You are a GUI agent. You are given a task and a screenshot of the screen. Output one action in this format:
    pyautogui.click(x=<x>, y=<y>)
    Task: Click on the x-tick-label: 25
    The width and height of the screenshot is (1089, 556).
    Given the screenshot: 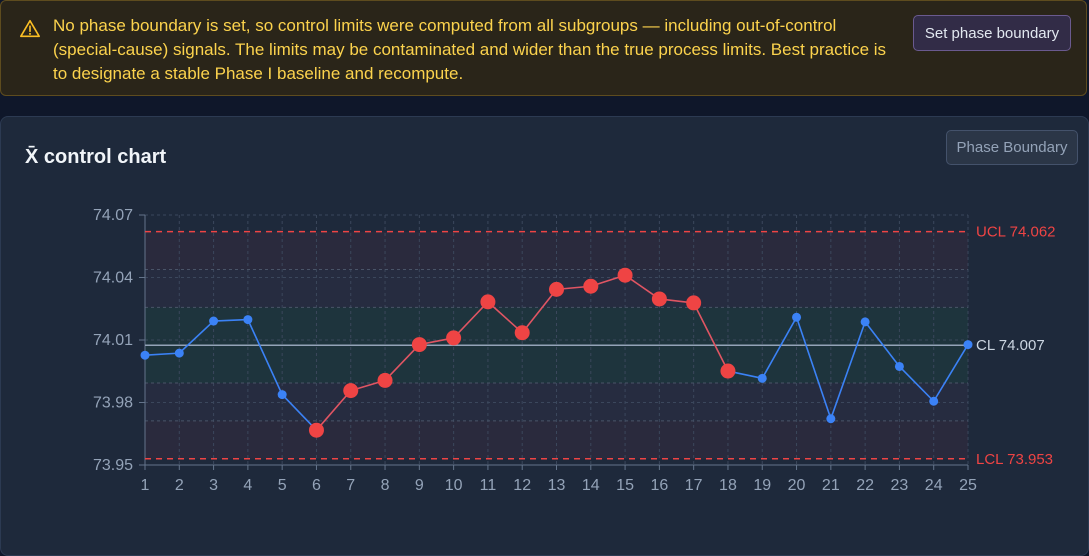 What is the action you would take?
    pyautogui.click(x=968, y=485)
    